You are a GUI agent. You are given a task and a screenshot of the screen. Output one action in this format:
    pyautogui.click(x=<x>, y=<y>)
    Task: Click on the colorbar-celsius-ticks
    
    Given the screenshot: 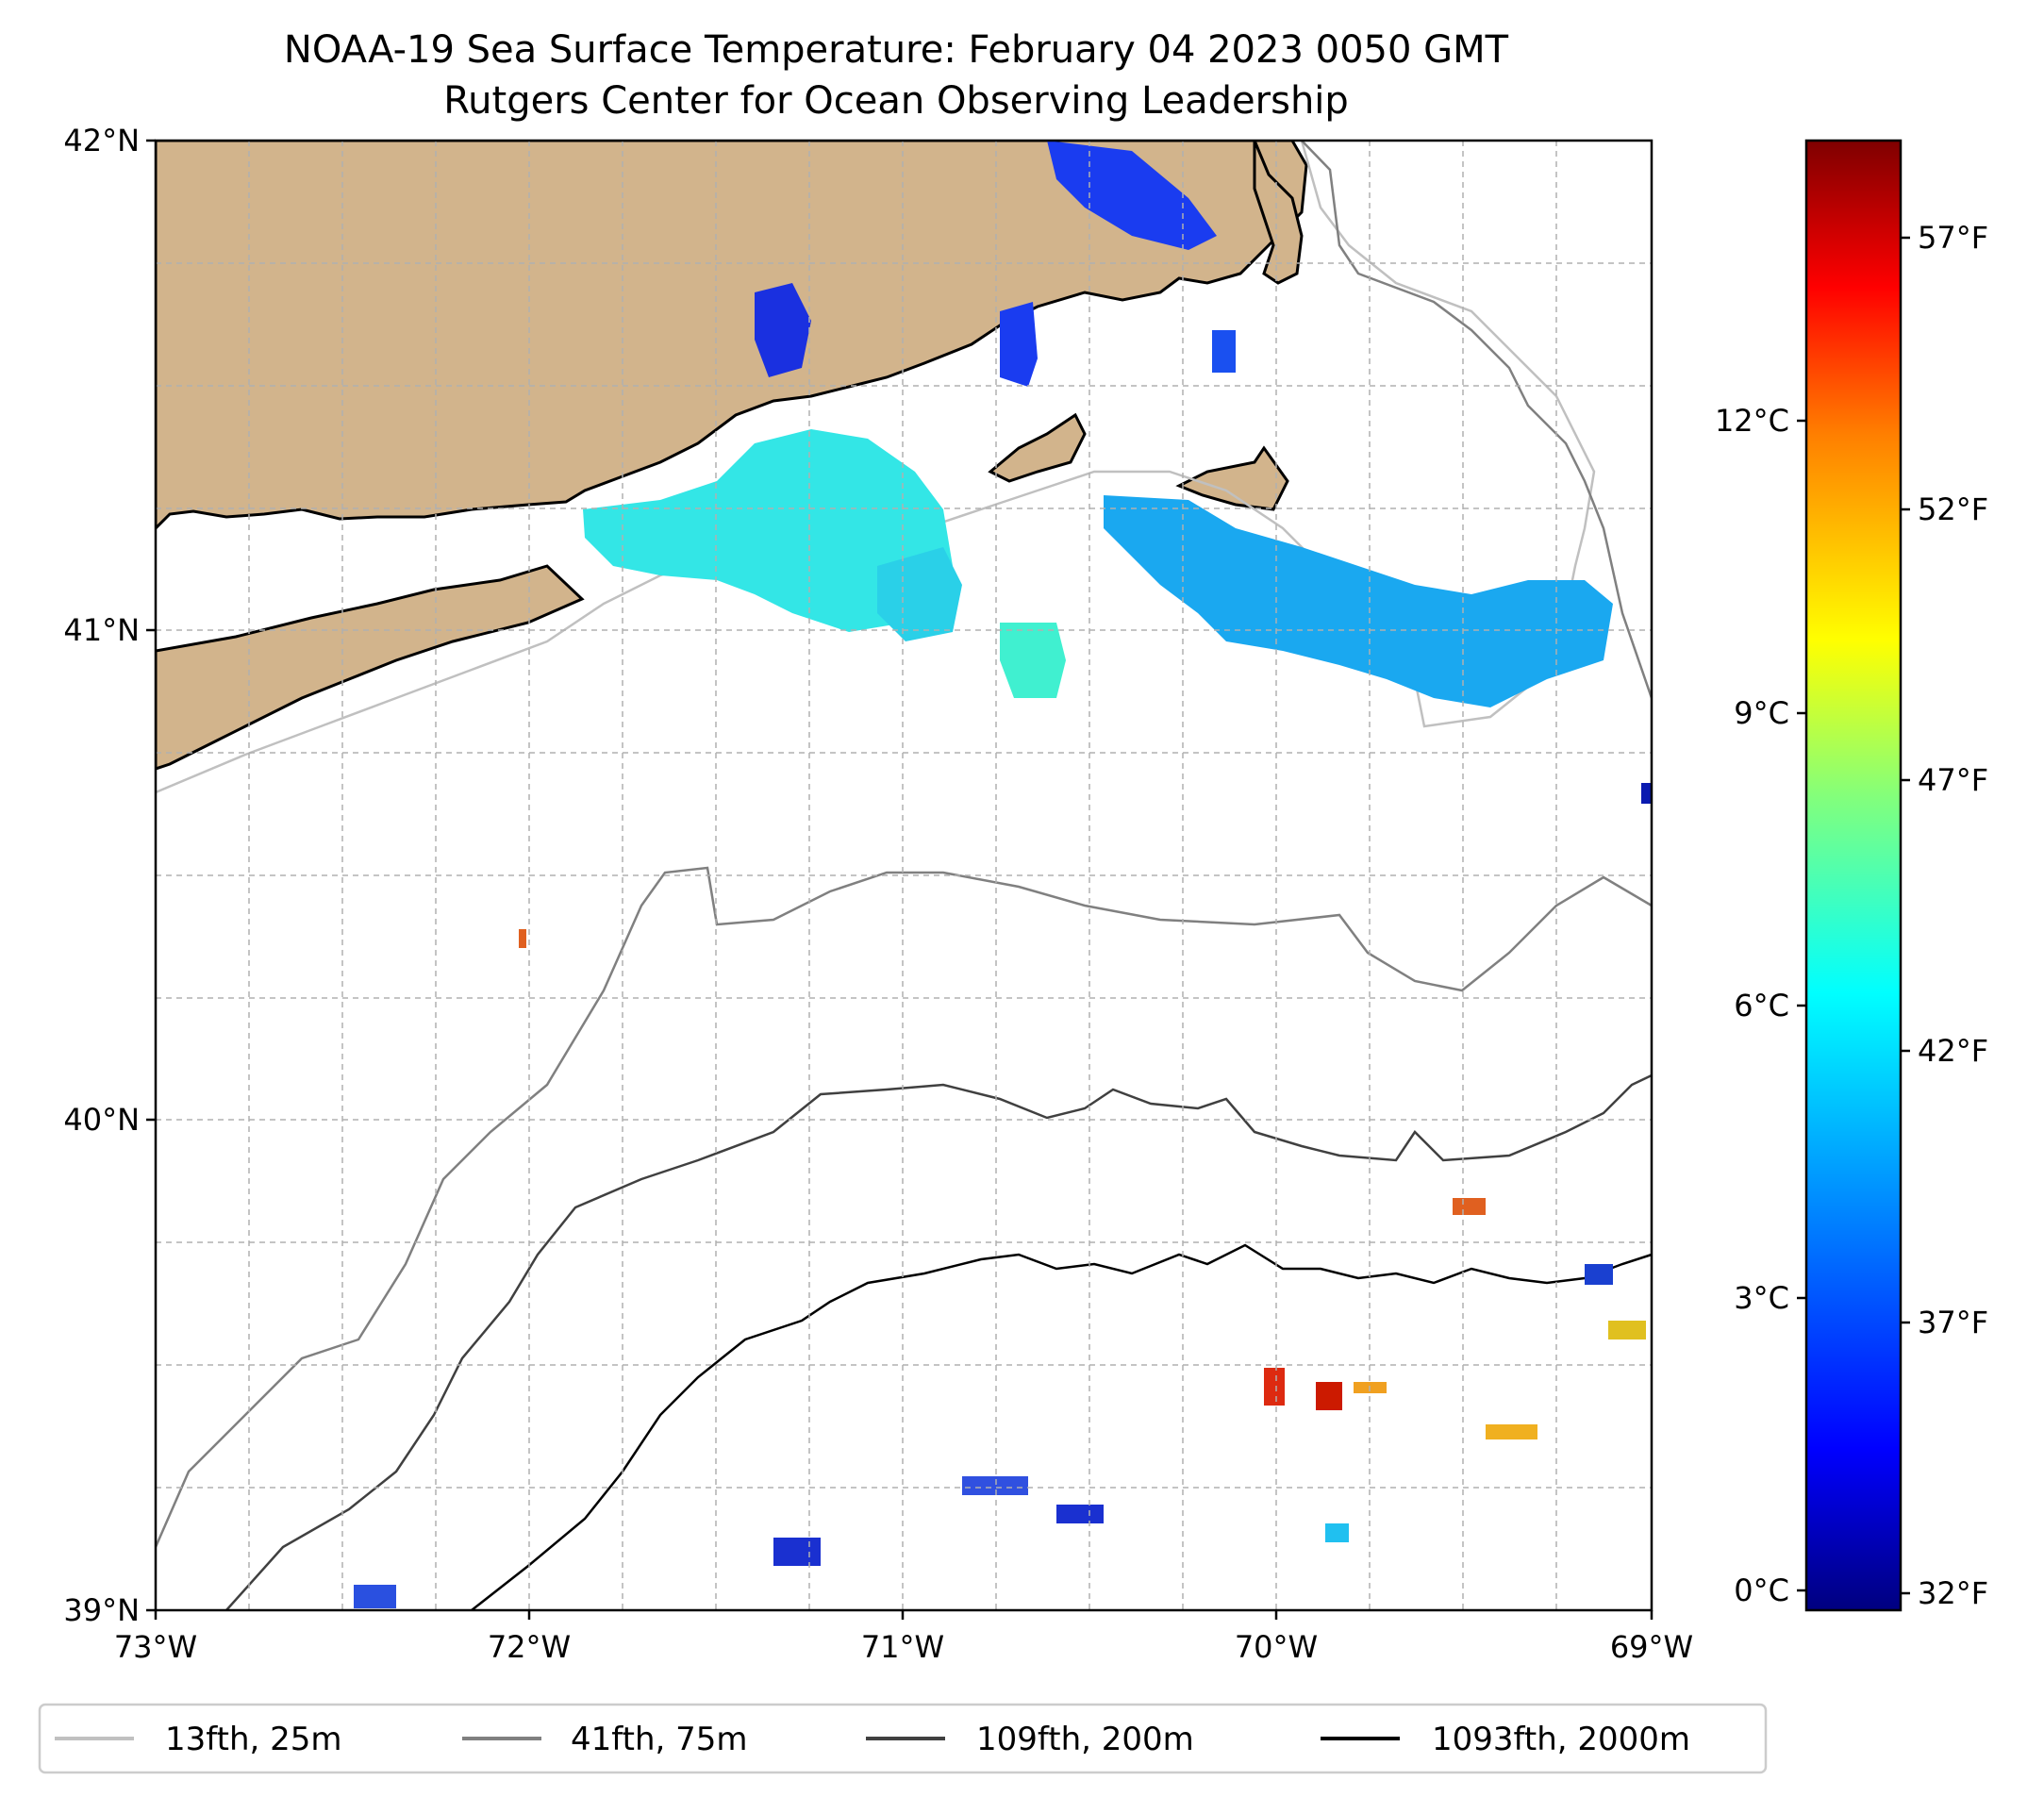 What is the action you would take?
    pyautogui.click(x=1802, y=1005)
    